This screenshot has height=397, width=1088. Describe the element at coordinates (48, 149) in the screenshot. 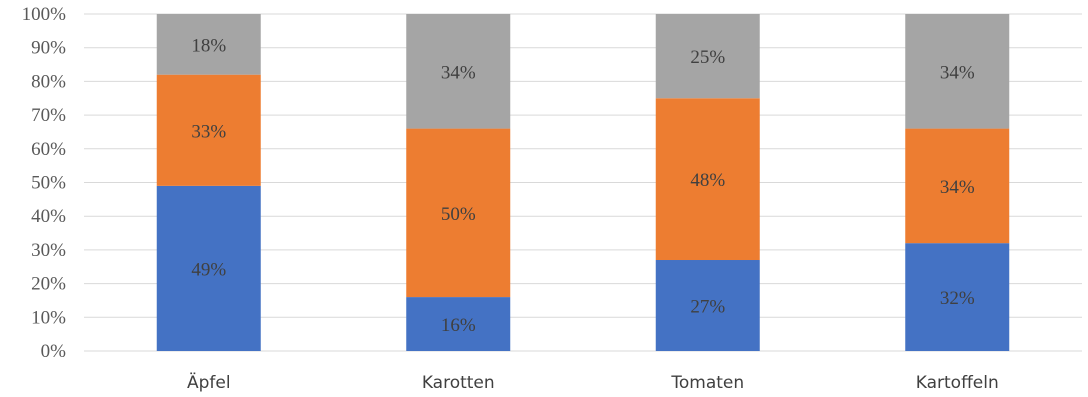

I see `y-tick-label: 60%` at that location.